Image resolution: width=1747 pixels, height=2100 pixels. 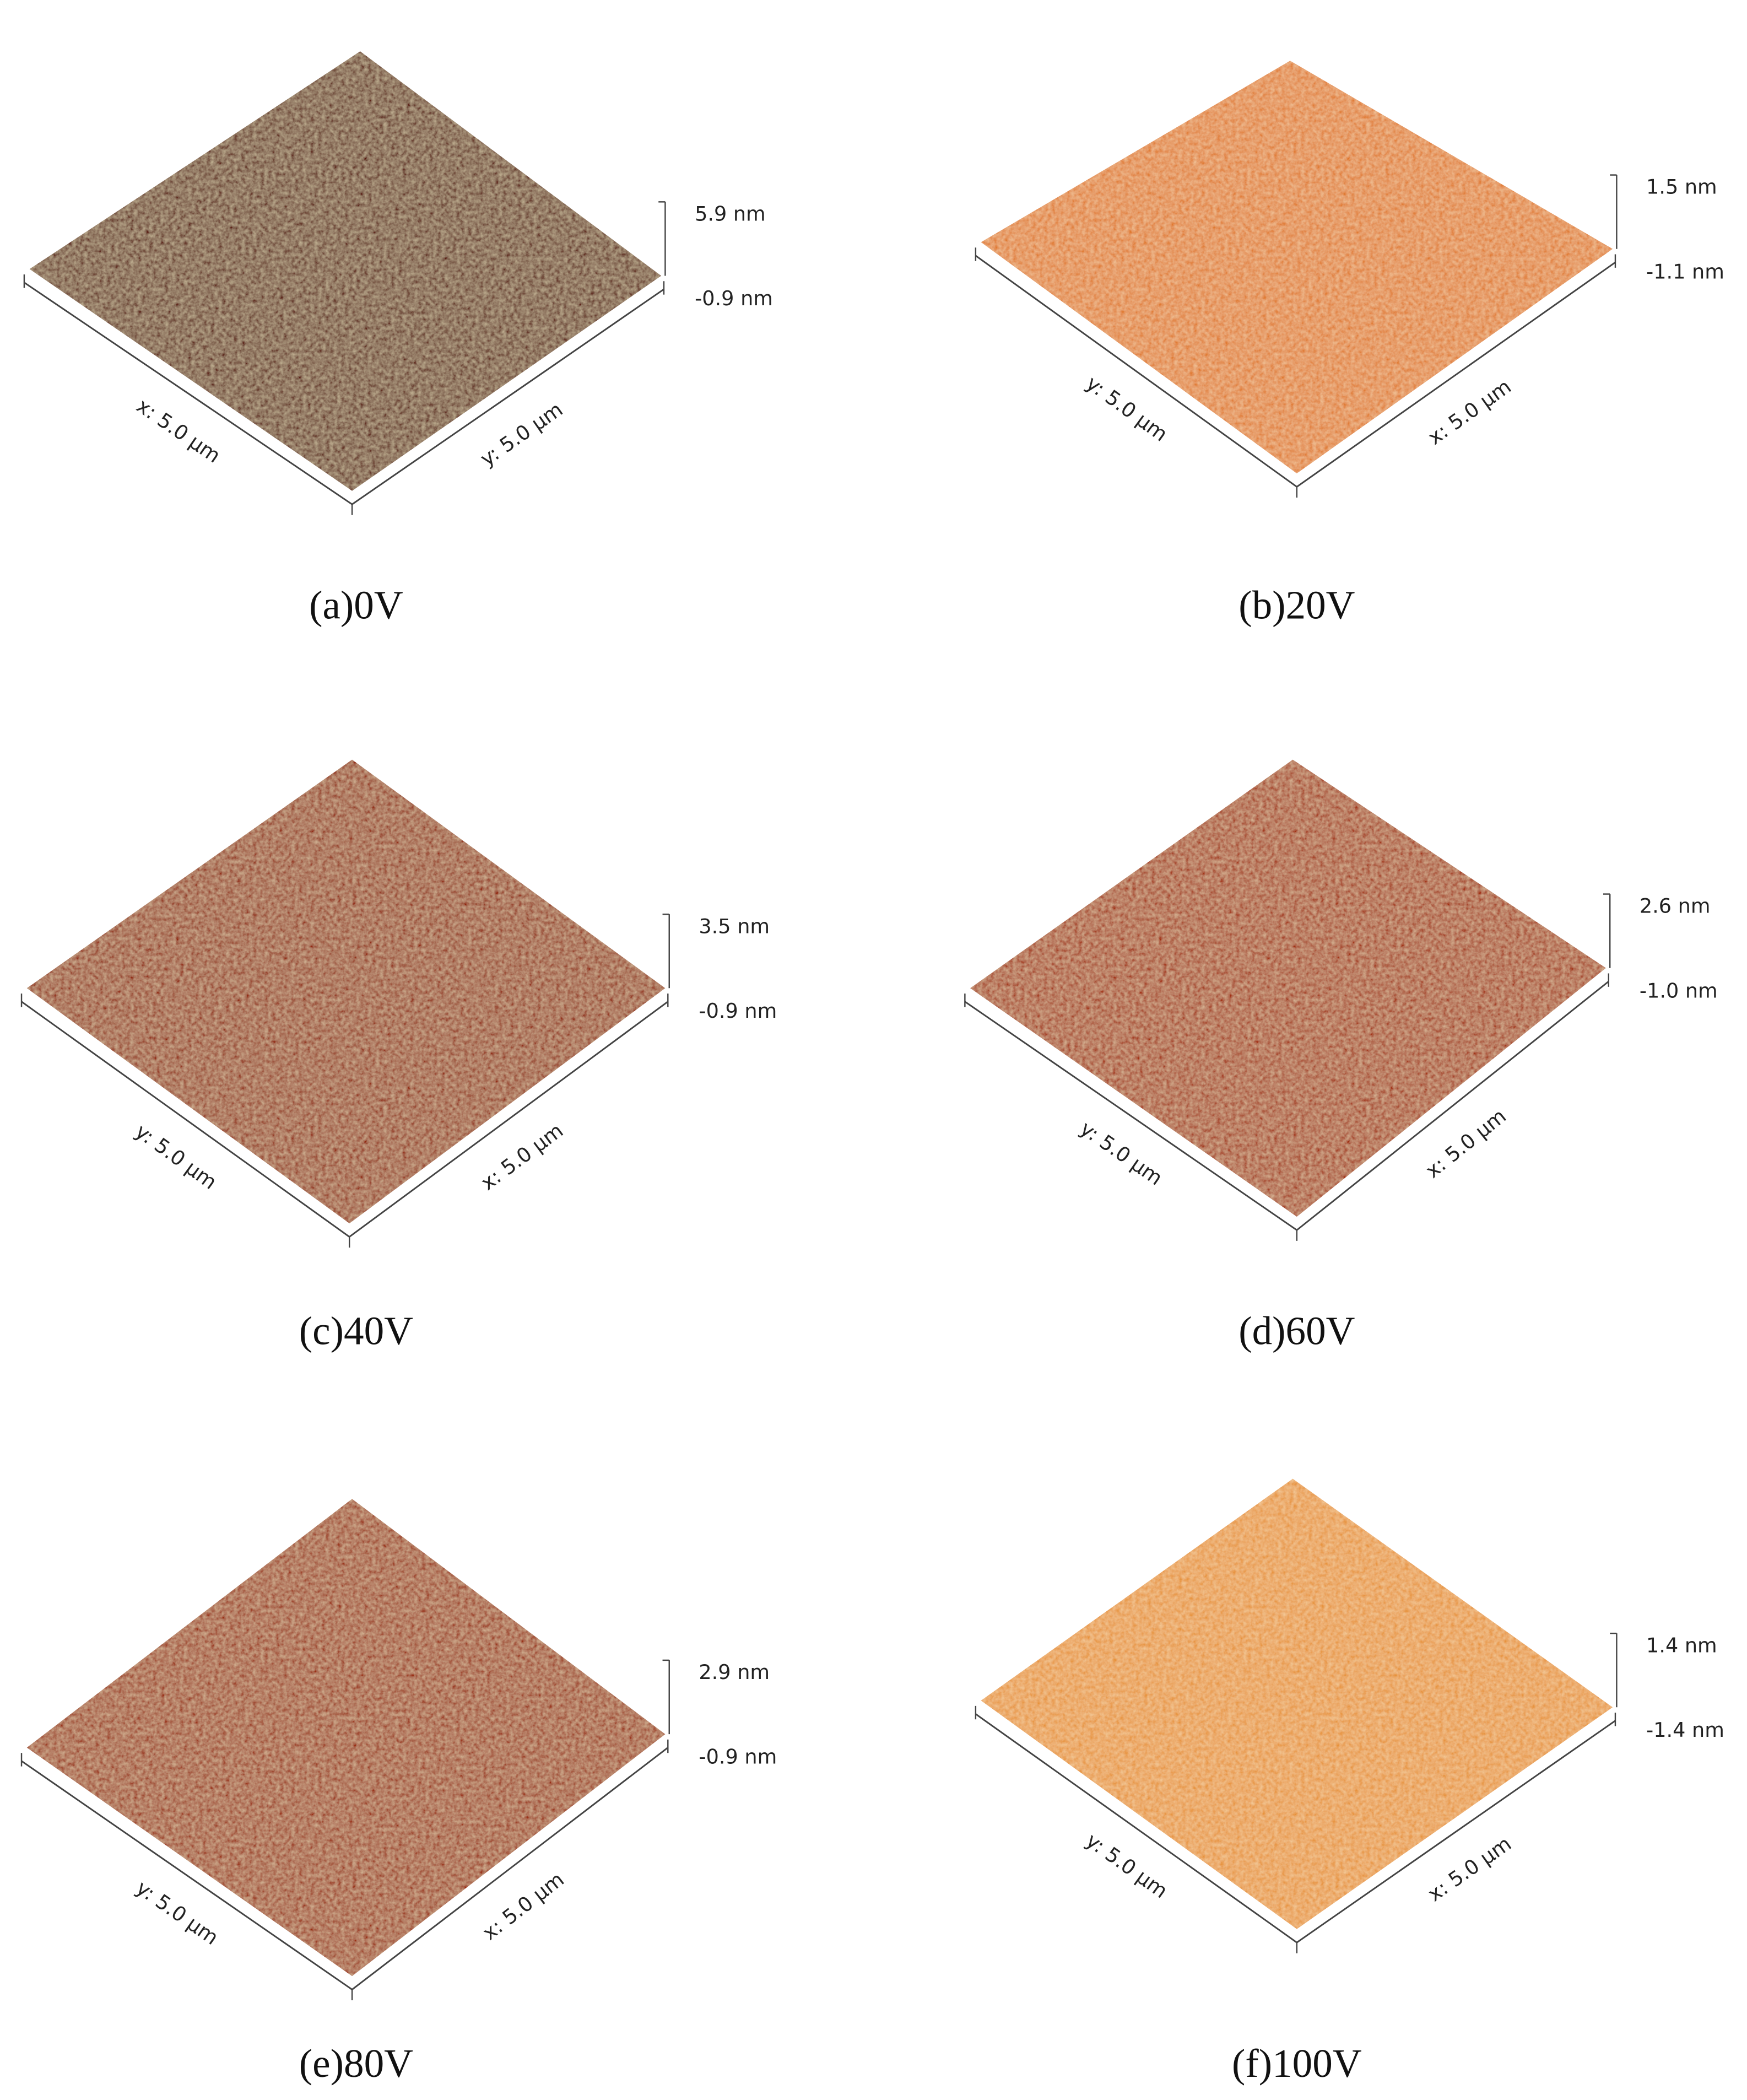 I want to click on afm-panel: 2.6 nm -1.0 nm y: 5.0 µm x: 5.0 µm (d)60V, so click(x=1341, y=1056).